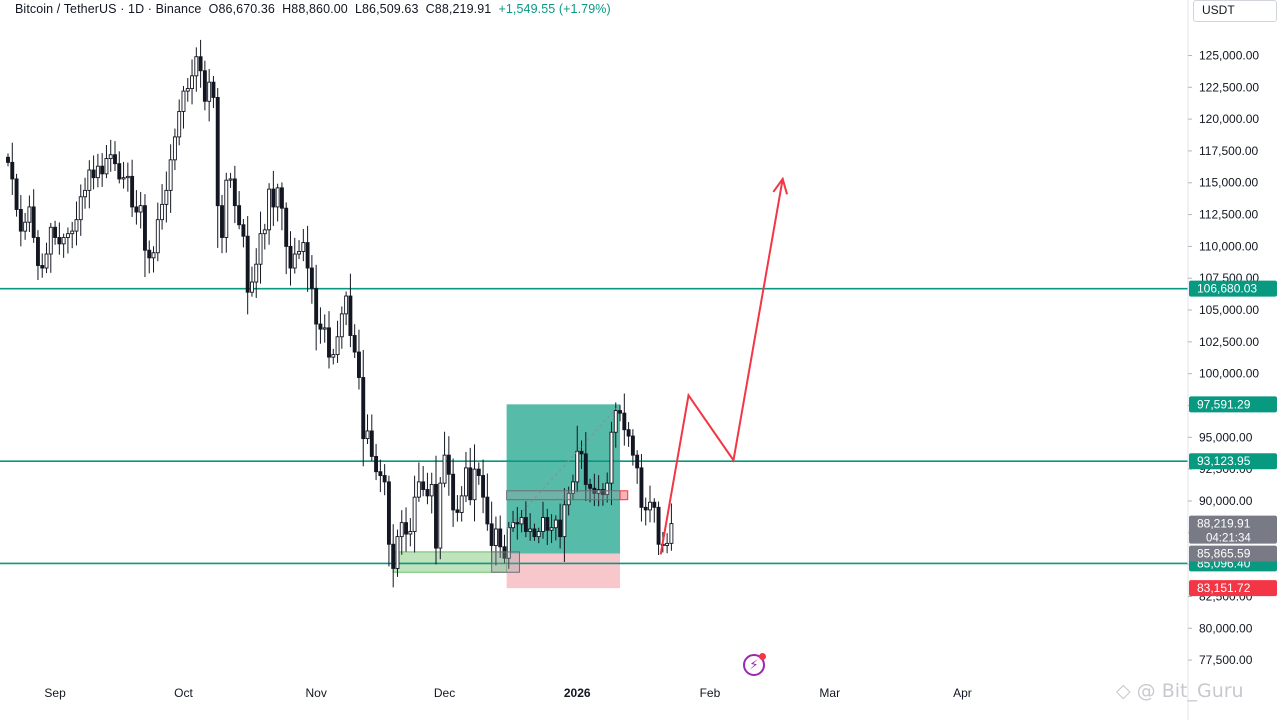 Image resolution: width=1280 pixels, height=725 pixels. Describe the element at coordinates (1233, 288) in the screenshot. I see `level-badge: 106,680.03` at that location.